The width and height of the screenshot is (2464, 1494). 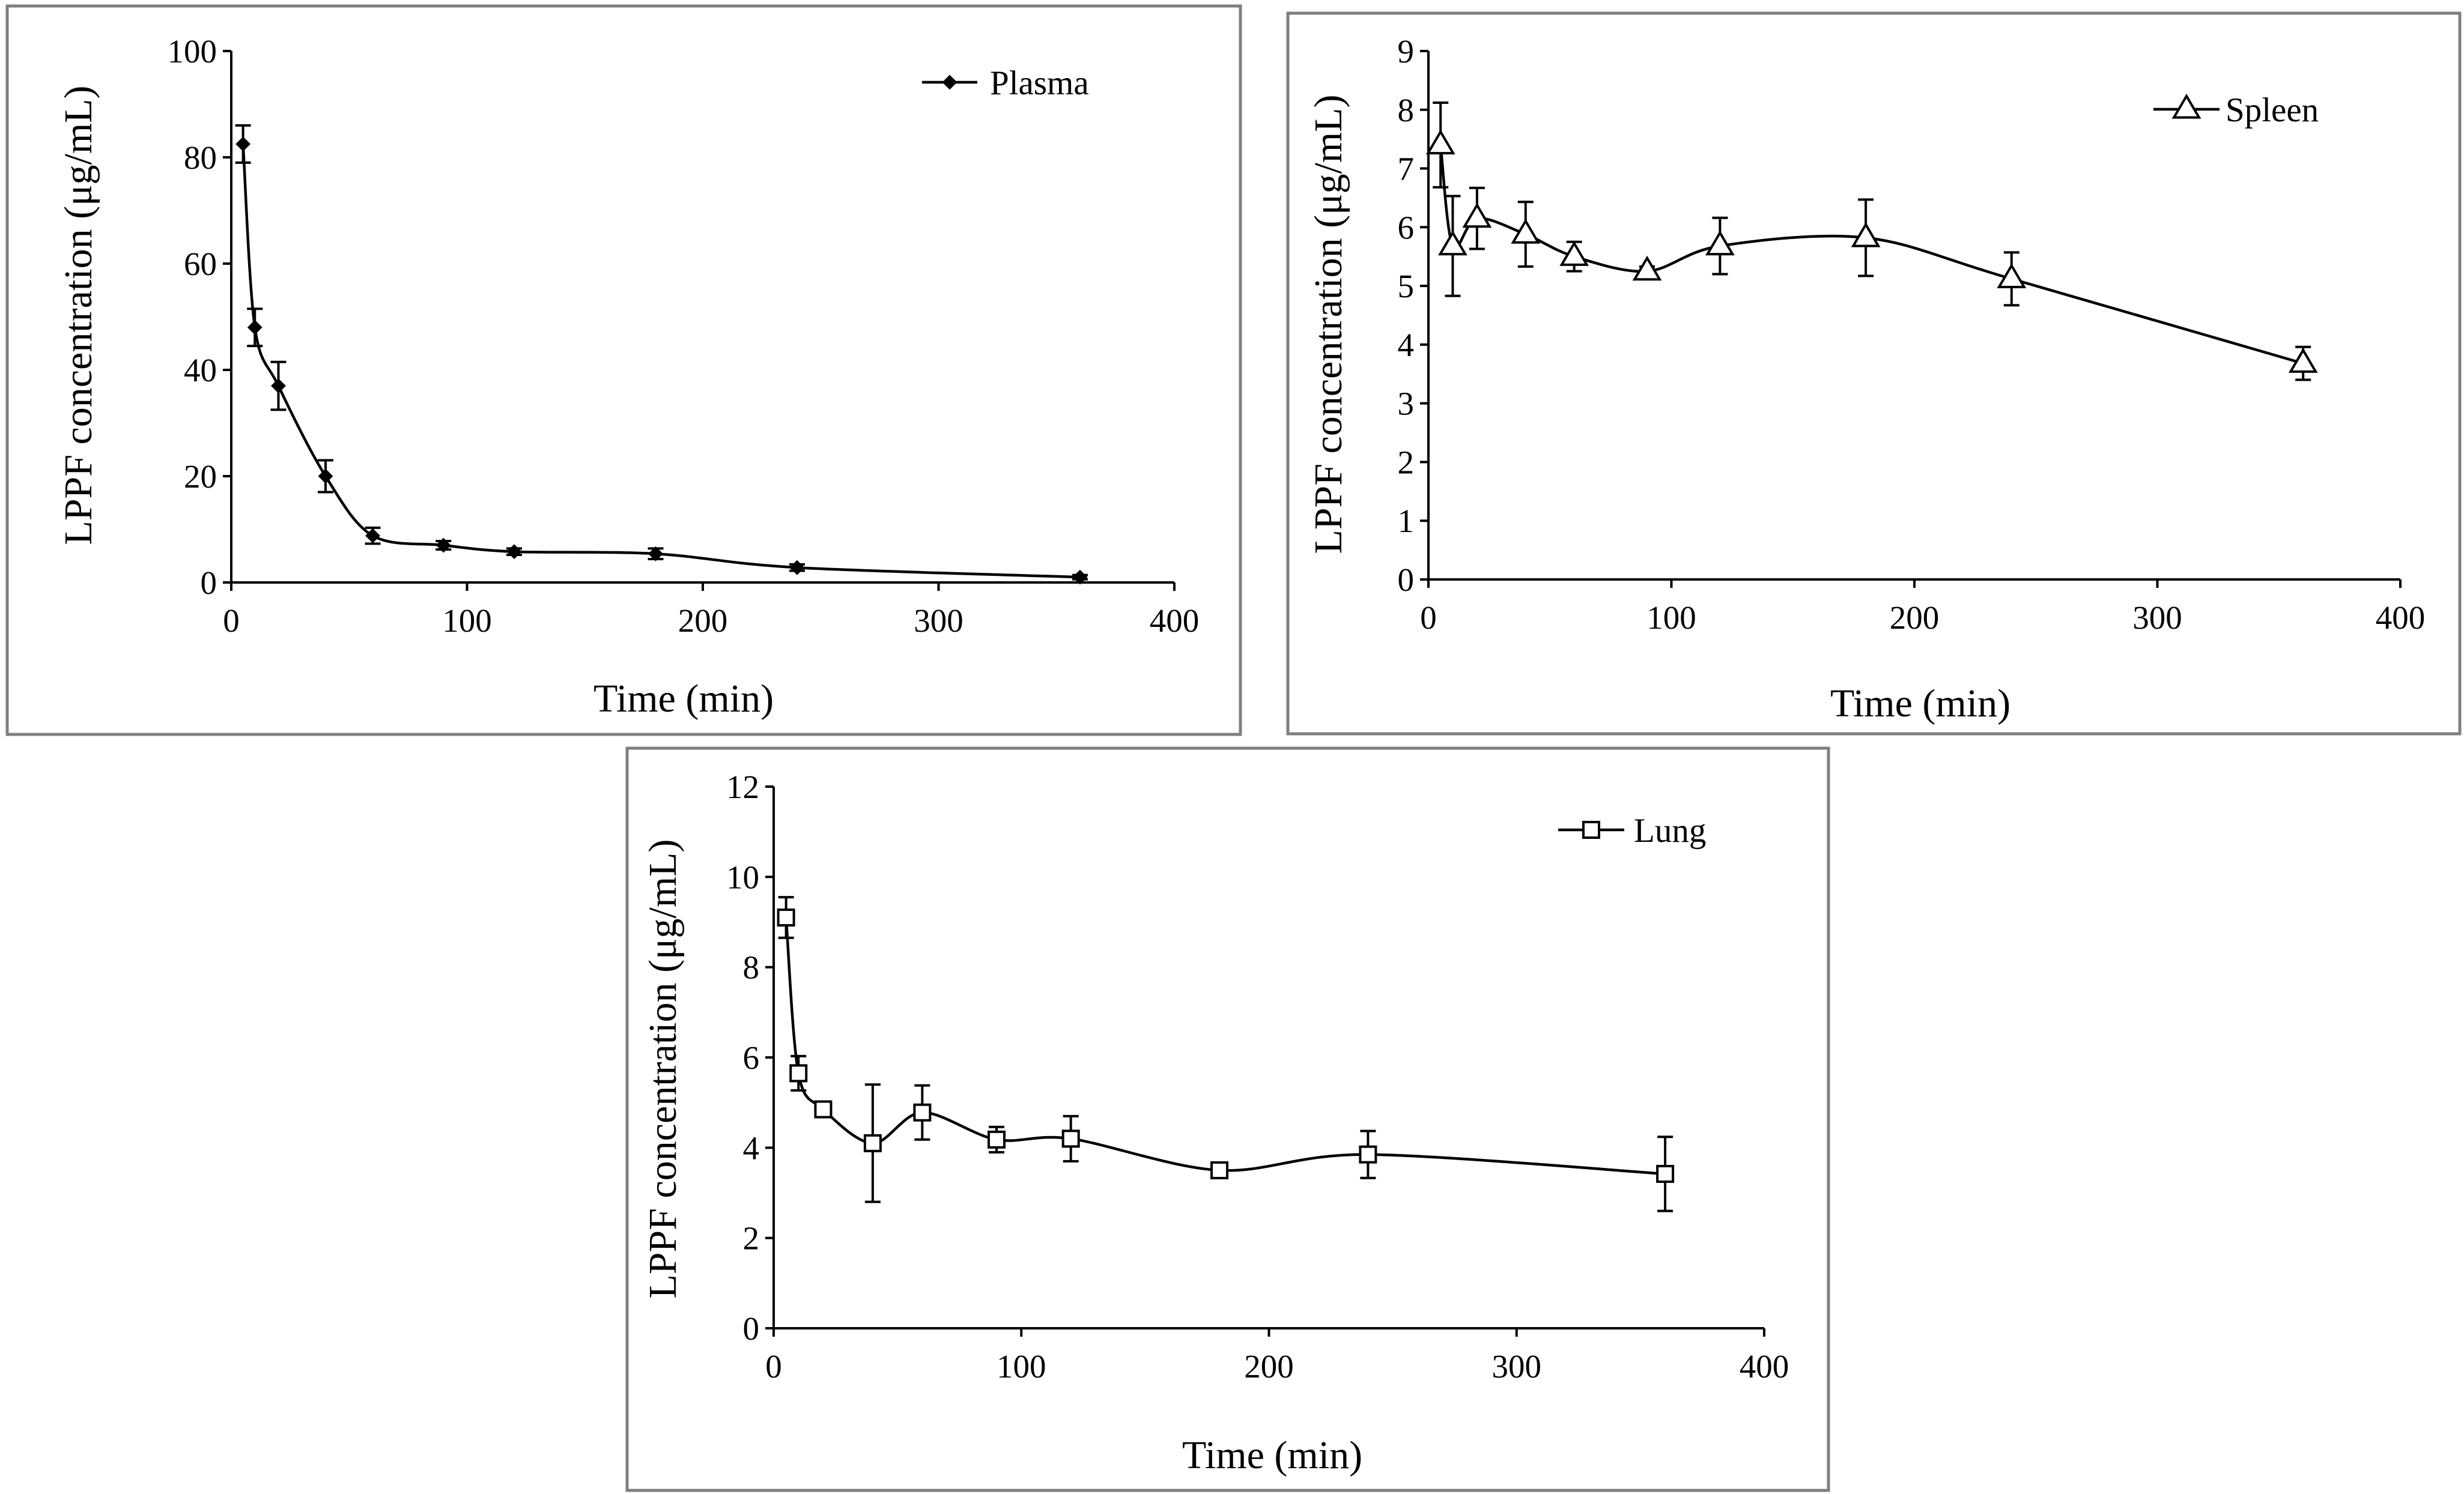 What do you see at coordinates (1039, 83) in the screenshot?
I see `legend-label: Plasma` at bounding box center [1039, 83].